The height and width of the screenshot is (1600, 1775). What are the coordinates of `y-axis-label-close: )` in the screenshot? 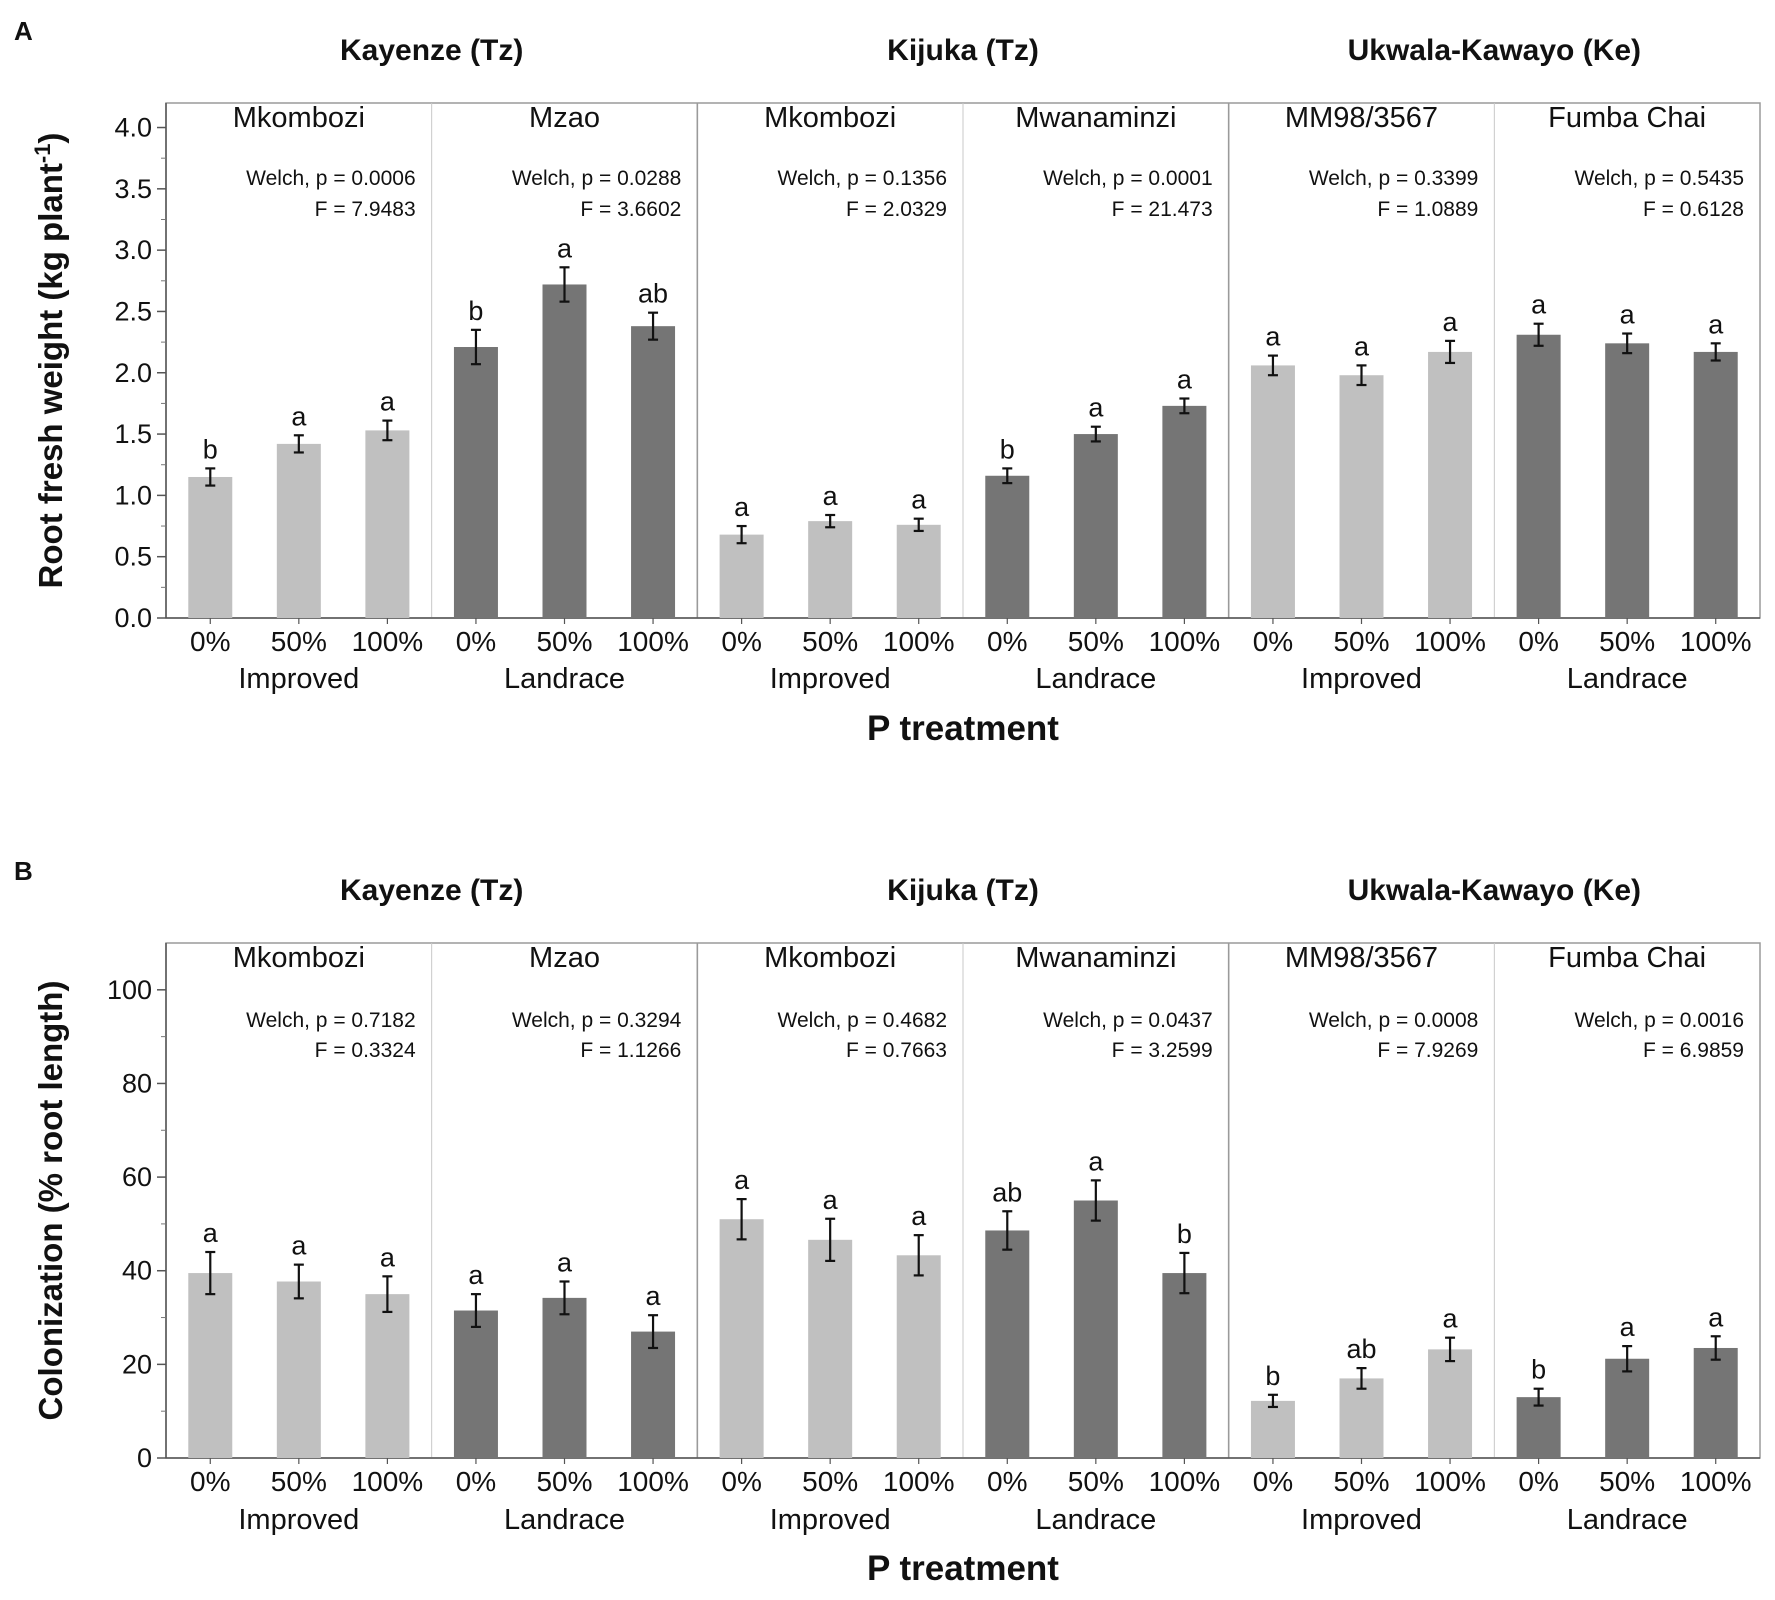 It's located at (50, 138).